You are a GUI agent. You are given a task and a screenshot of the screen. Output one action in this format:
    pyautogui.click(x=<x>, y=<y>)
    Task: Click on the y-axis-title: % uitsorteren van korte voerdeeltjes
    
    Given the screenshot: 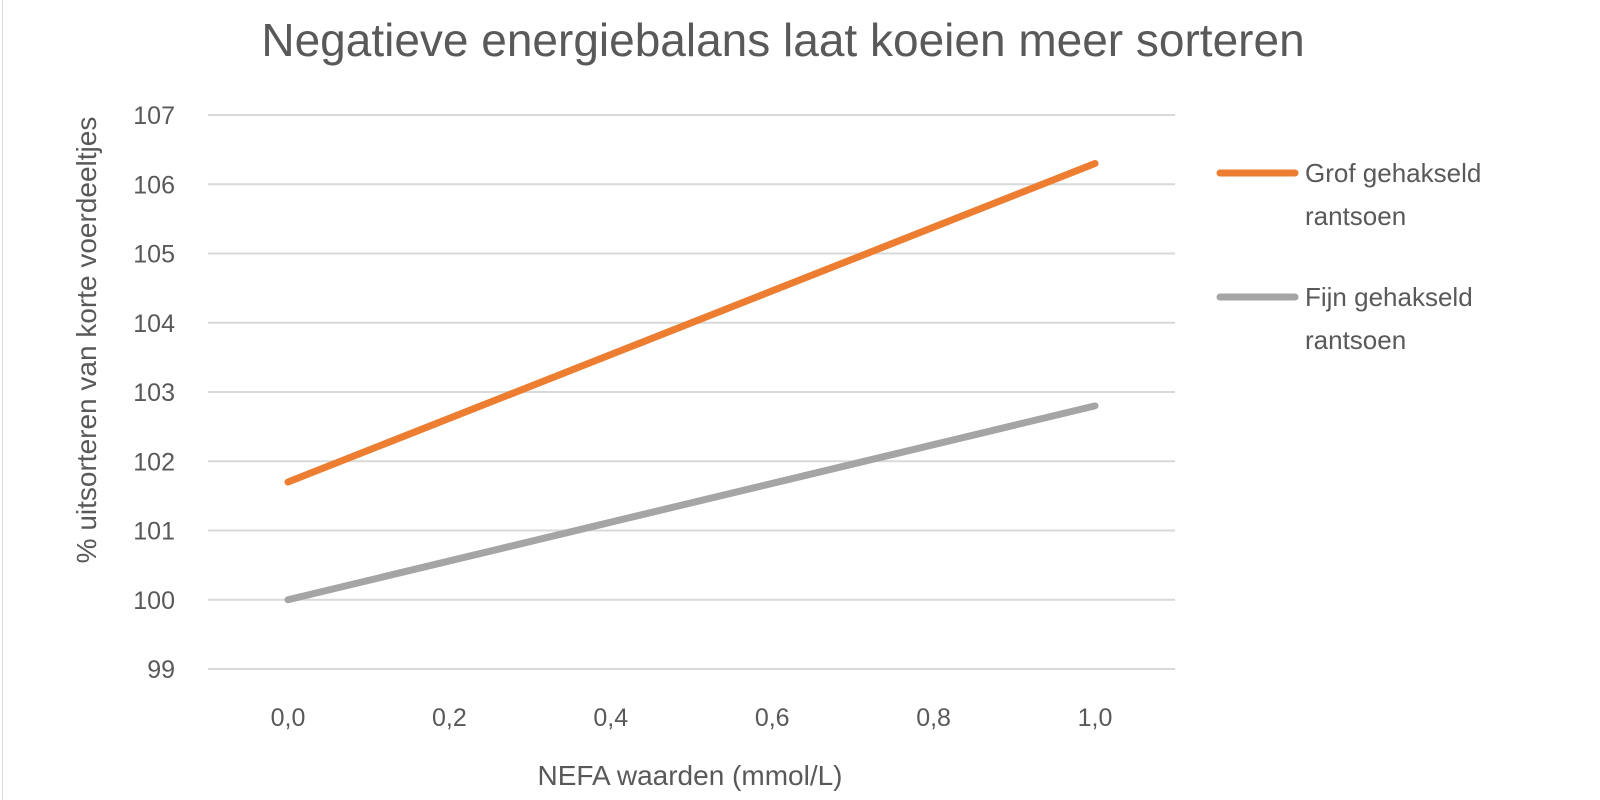 What is the action you would take?
    pyautogui.click(x=86, y=340)
    